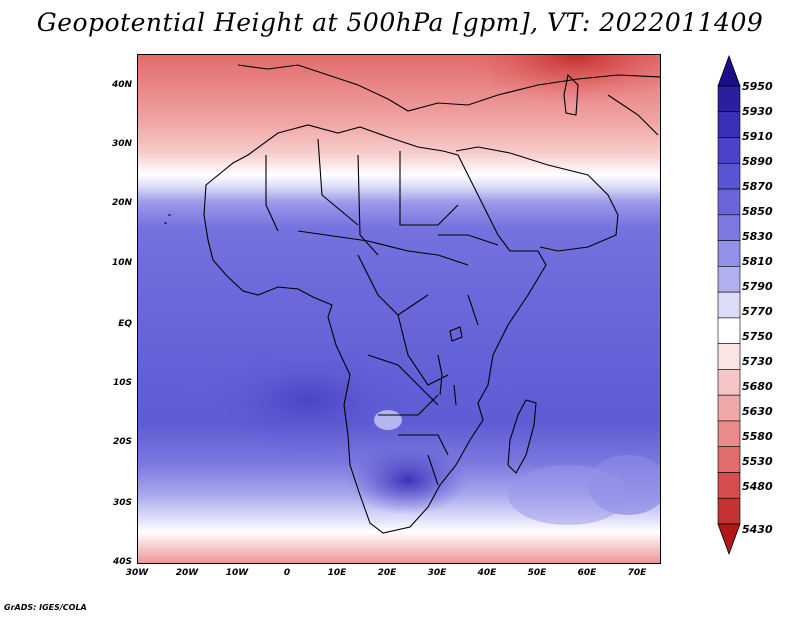 This screenshot has height=618, width=800. Describe the element at coordinates (45, 607) in the screenshot. I see `footer-credit: GrADS: IGES/COLA` at that location.